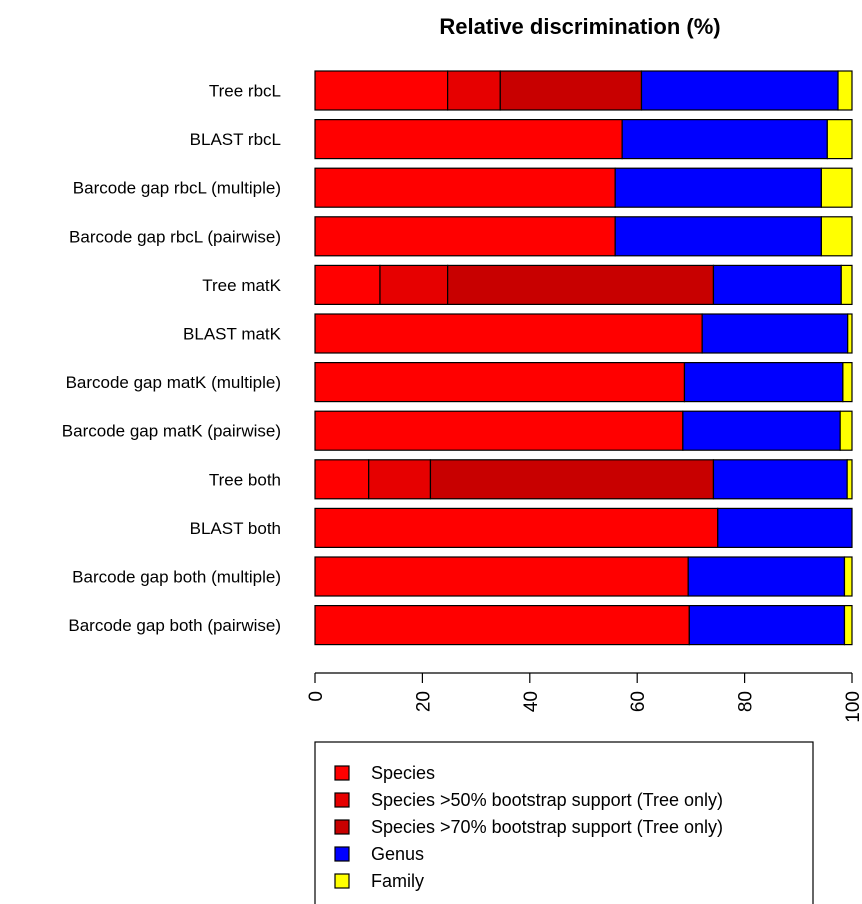 Image resolution: width=862 pixels, height=904 pixels. I want to click on category-label: Barcode gap both (pairwise), so click(174, 625).